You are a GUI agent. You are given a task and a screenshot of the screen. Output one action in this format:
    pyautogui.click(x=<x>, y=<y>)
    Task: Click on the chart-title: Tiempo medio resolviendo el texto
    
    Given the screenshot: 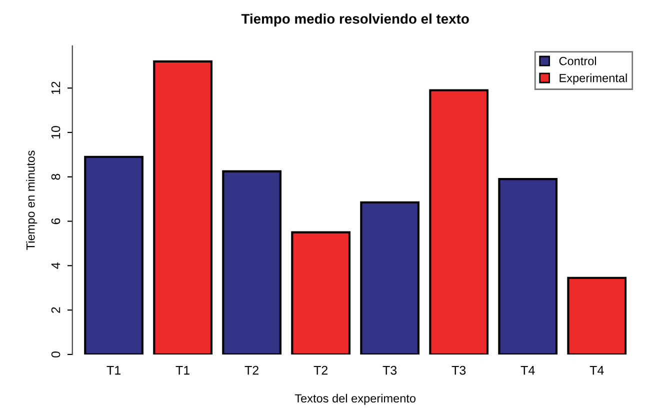 What is the action you would take?
    pyautogui.click(x=355, y=20)
    